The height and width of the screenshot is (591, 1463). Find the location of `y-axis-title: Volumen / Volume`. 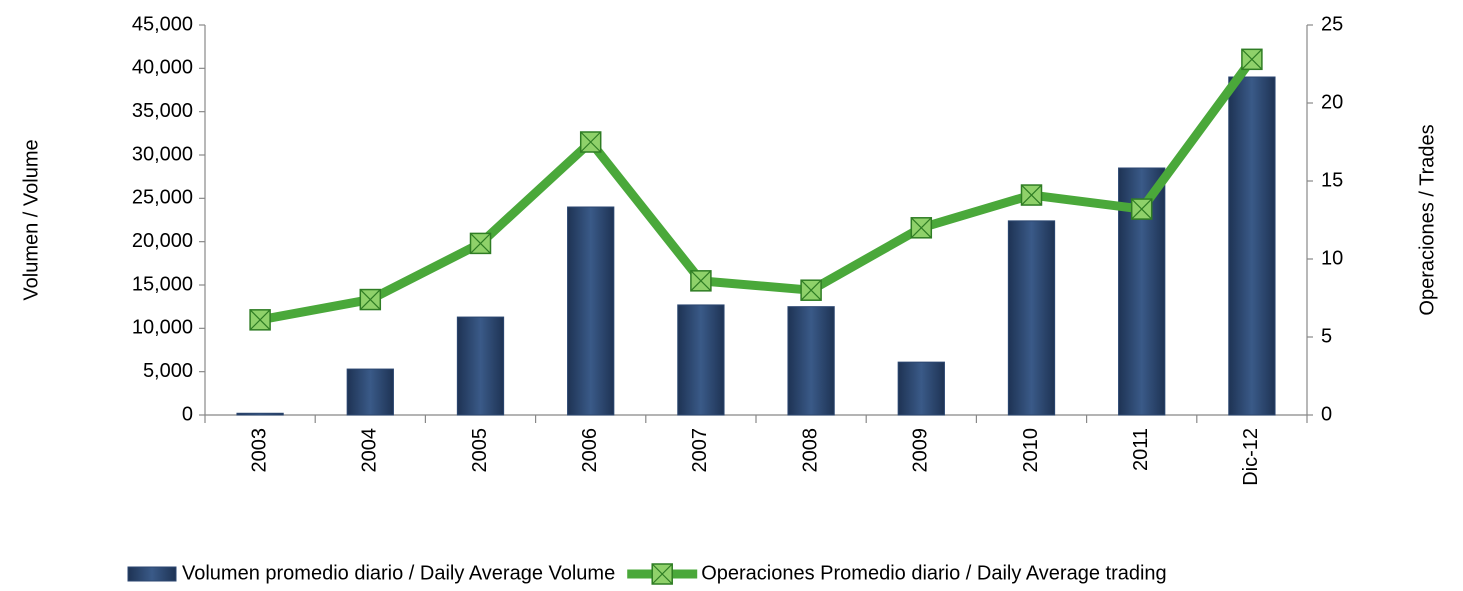

y-axis-title: Volumen / Volume is located at coordinates (31, 219).